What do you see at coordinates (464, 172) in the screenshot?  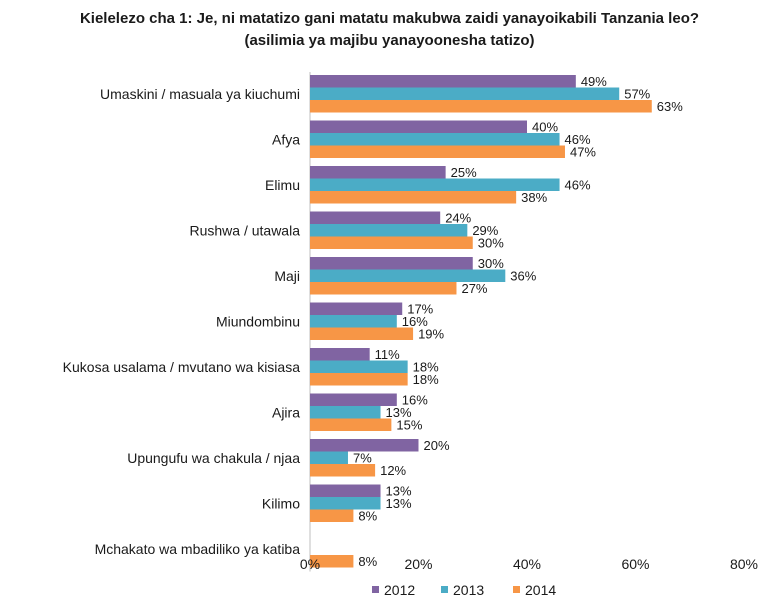 I see `data-label-2012: 25%` at bounding box center [464, 172].